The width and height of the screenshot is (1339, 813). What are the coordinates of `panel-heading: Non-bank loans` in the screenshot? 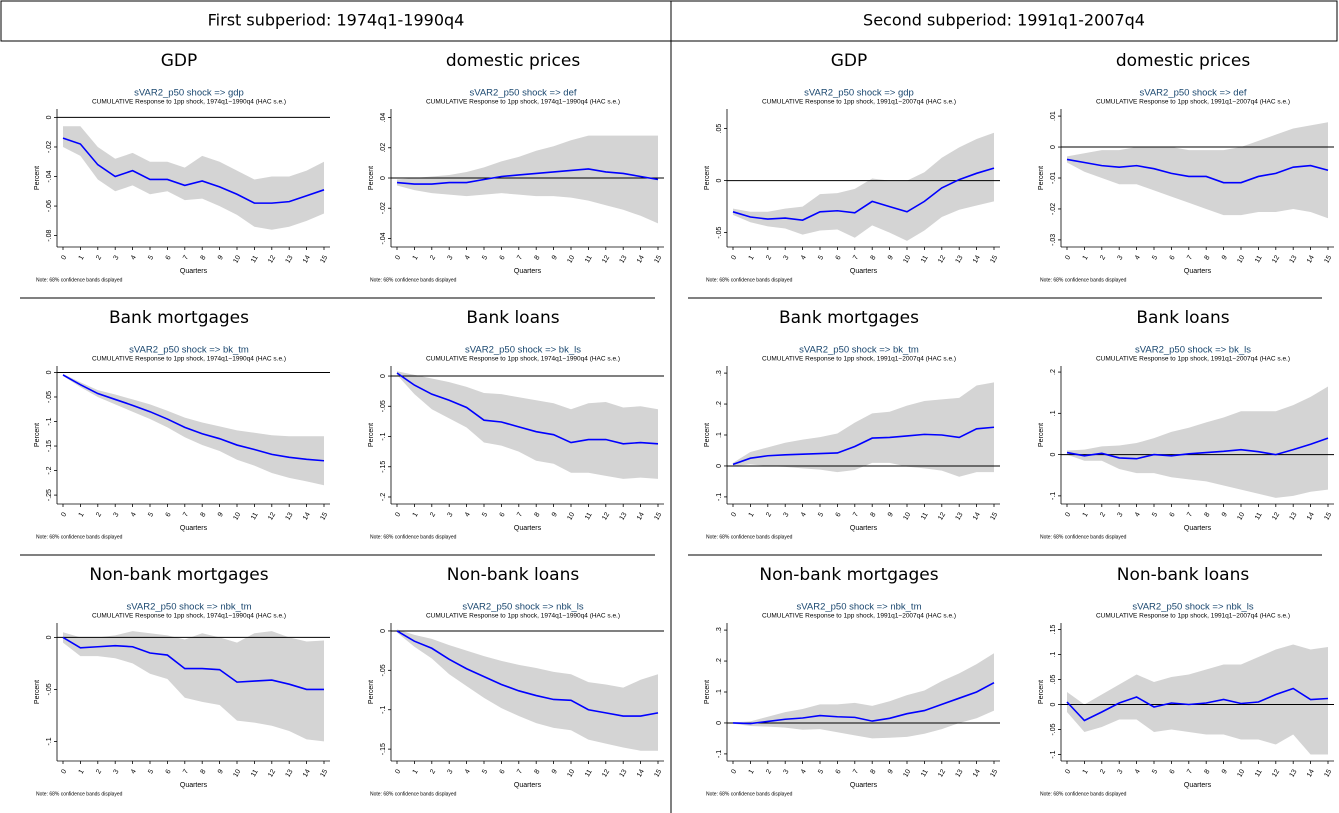 It's located at (513, 575).